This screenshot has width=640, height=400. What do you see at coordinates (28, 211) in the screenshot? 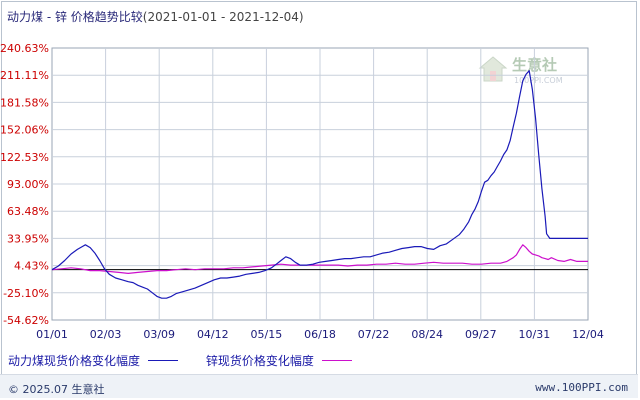
I see `y-tick-label: 63.48%` at bounding box center [28, 211].